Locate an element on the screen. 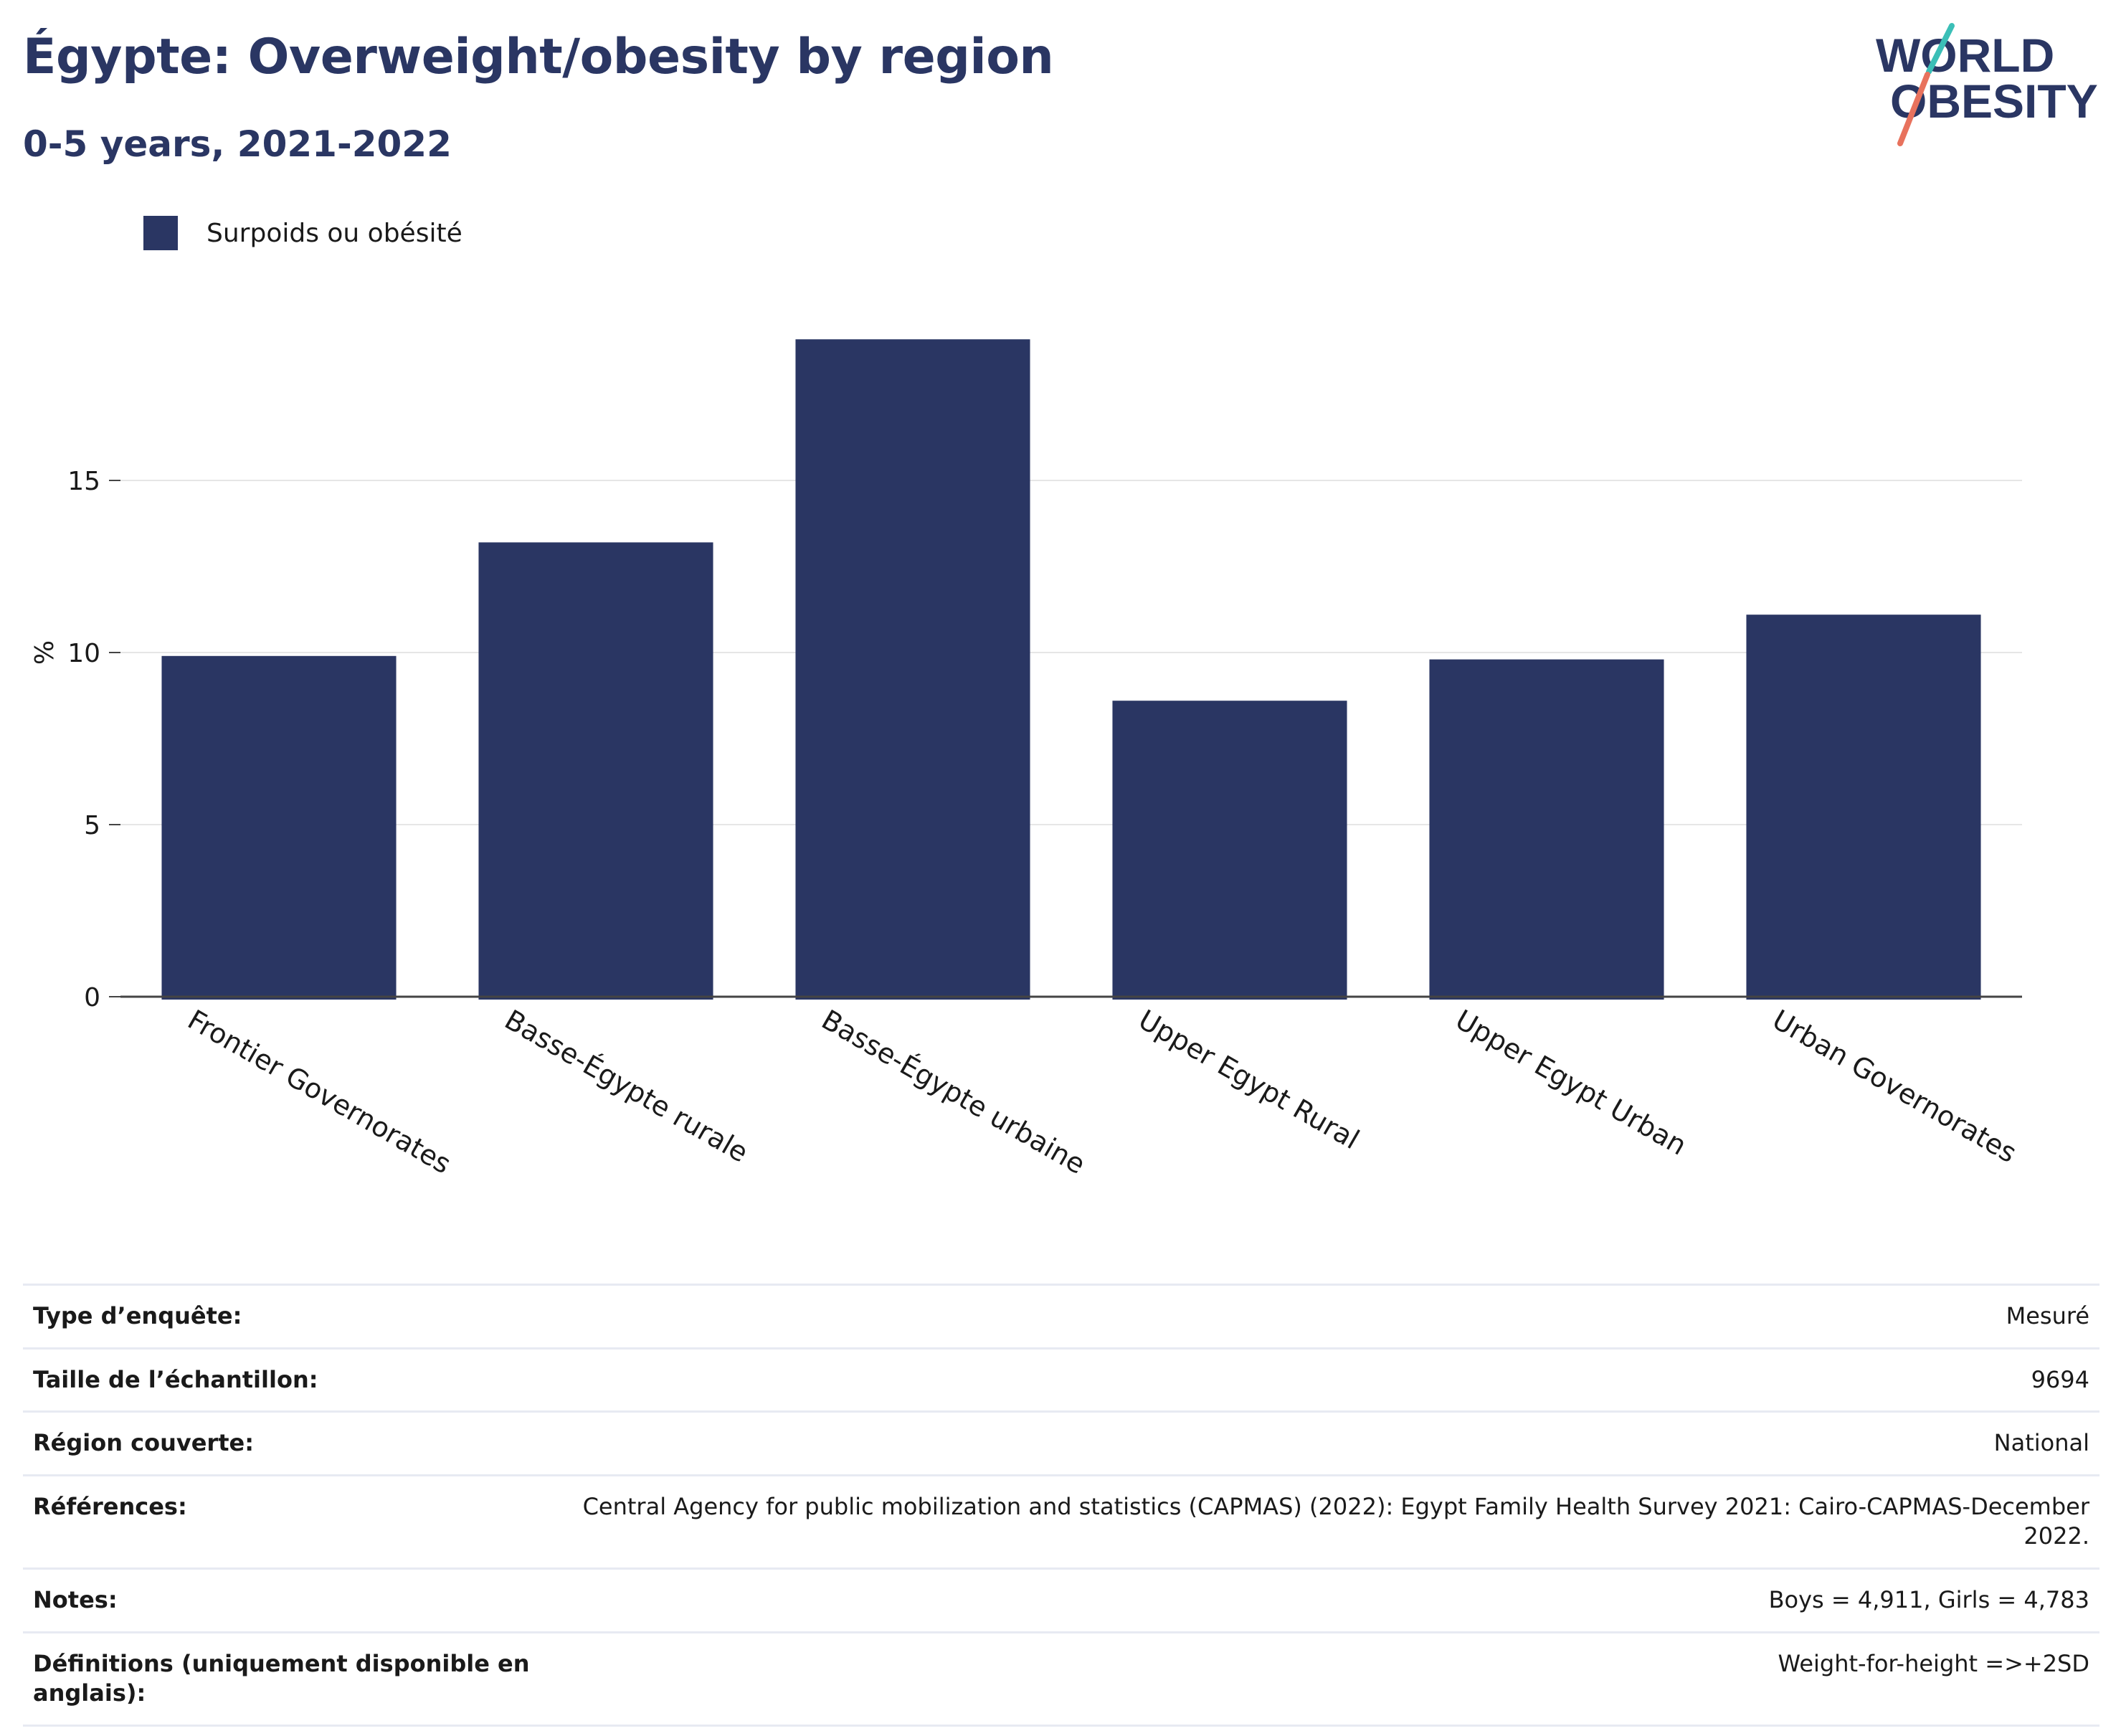 This screenshot has height=1736, width=2121. legend: Surpoids ou obésité is located at coordinates (302, 233).